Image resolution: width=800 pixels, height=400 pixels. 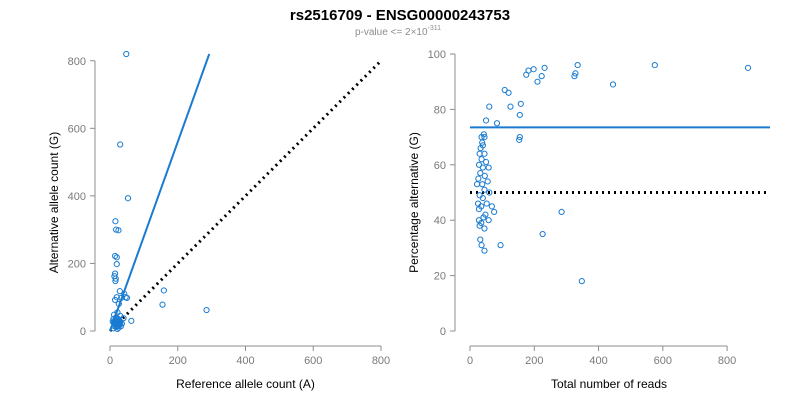 What do you see at coordinates (435, 28) in the screenshot?
I see `p-value-exponent: -311` at bounding box center [435, 28].